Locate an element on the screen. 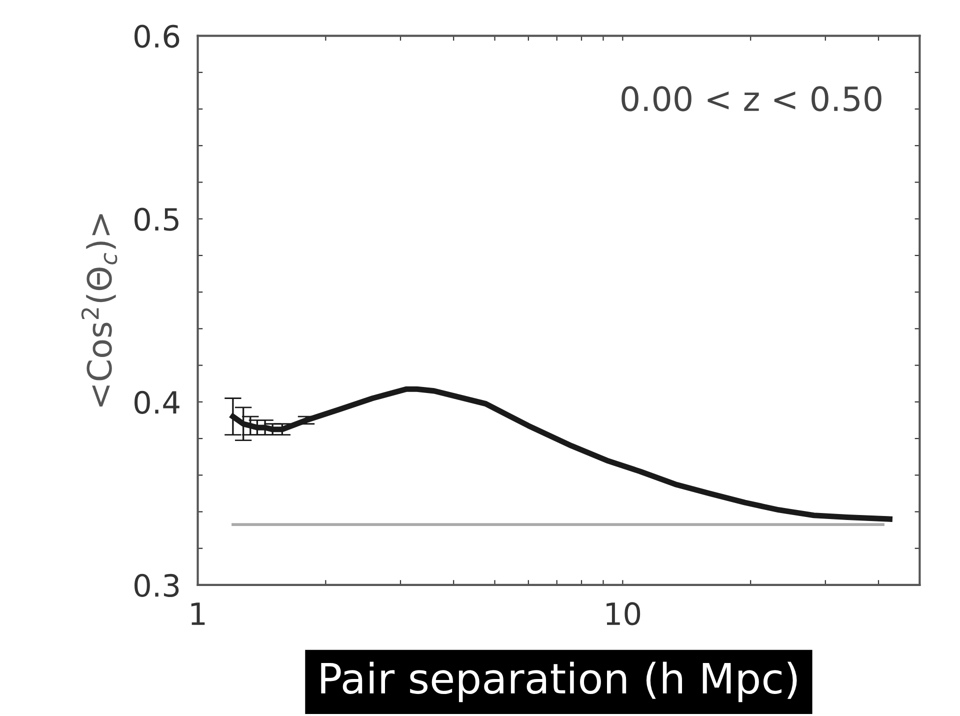 This screenshot has width=960, height=716. y-axis-title: <Cos$^{2}$(Θ$_{c}$)> is located at coordinates (99, 310).